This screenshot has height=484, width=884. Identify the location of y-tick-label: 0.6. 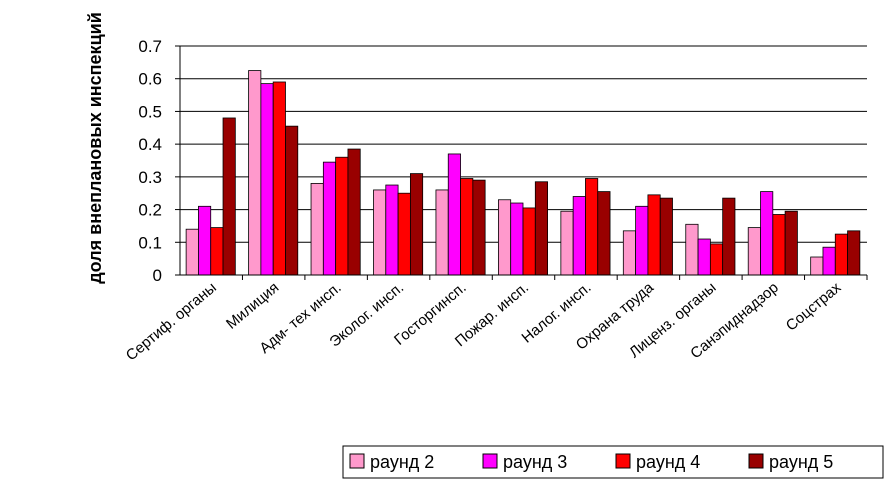
(150, 79).